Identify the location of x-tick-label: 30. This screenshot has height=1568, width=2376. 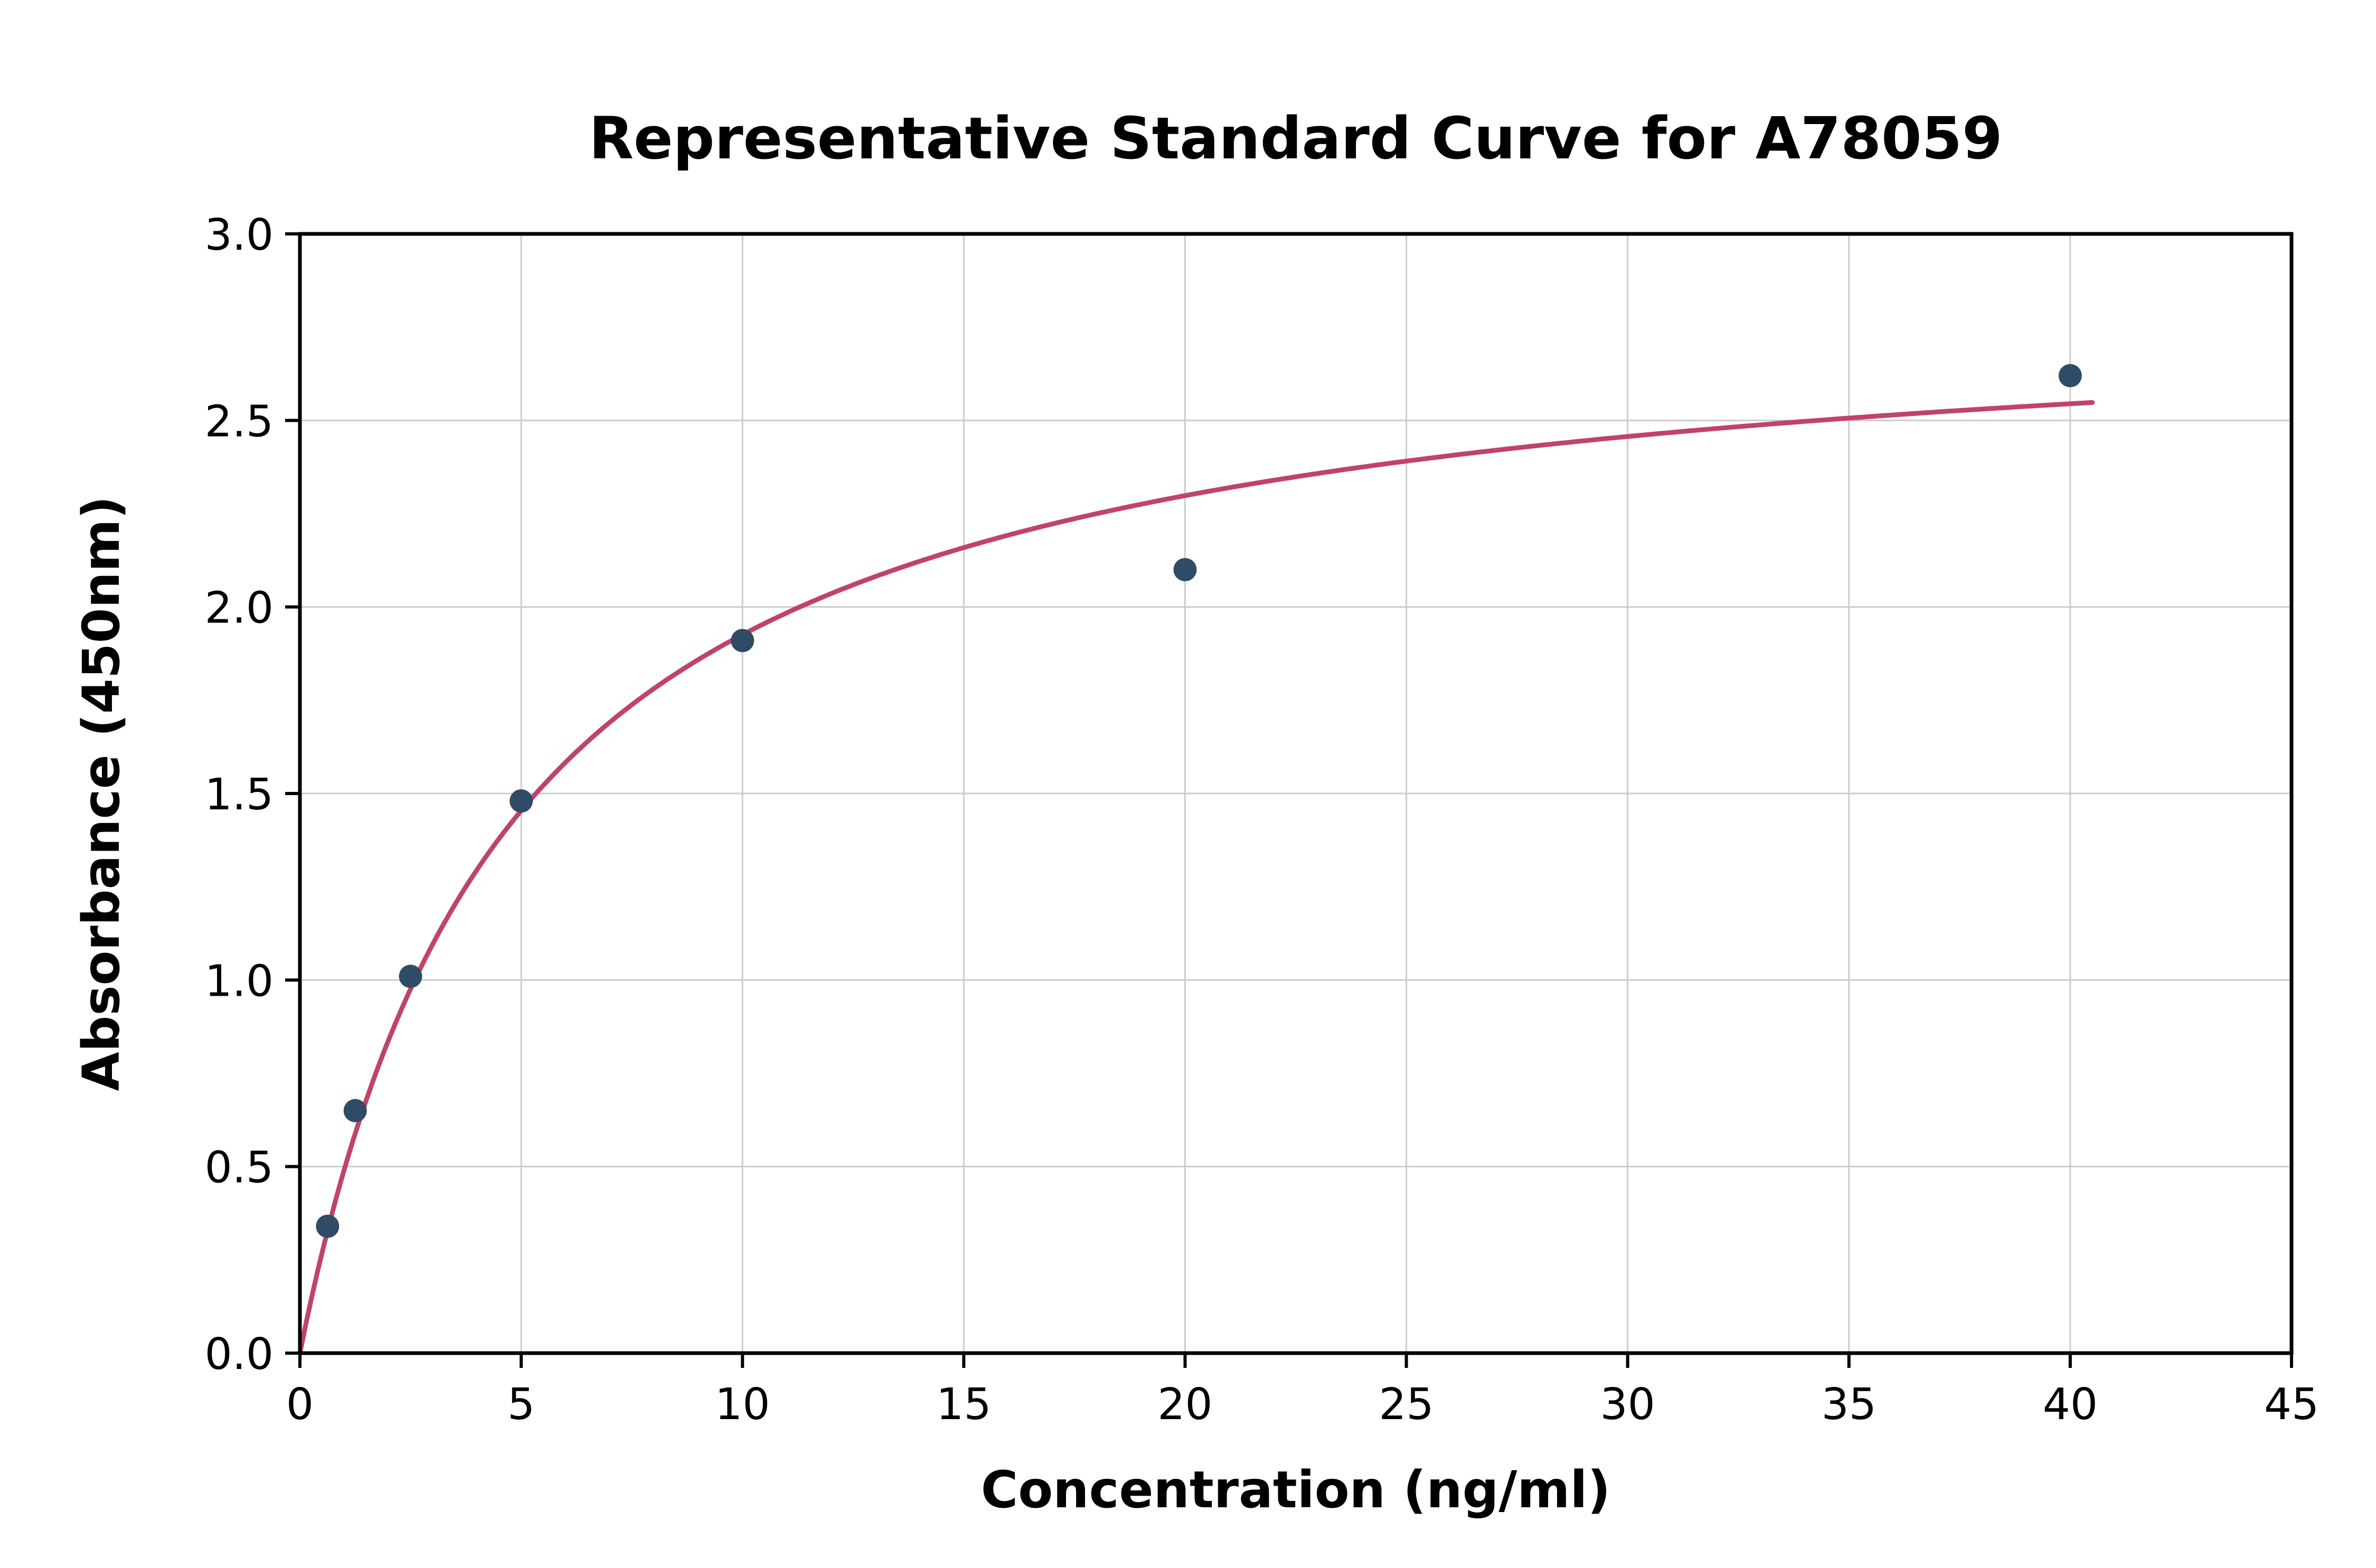
(1628, 1405).